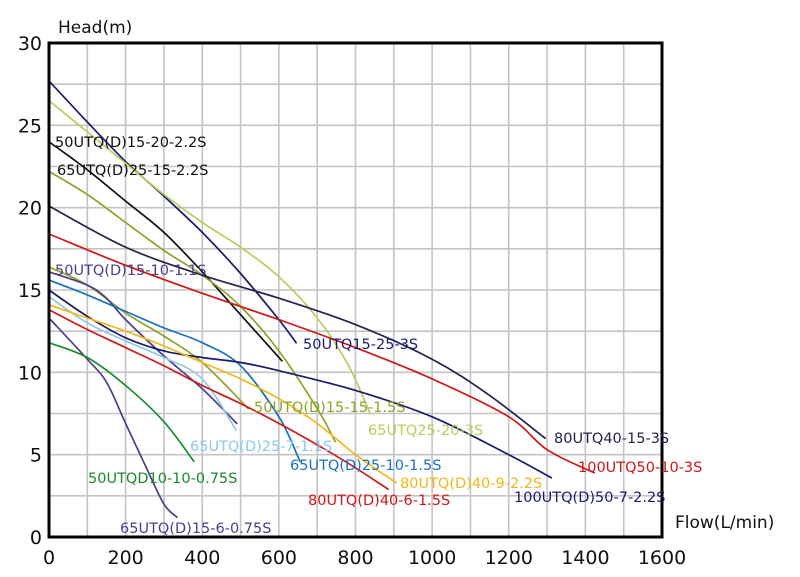  Describe the element at coordinates (95, 28) in the screenshot. I see `y-axis-title: Head(m)` at that location.